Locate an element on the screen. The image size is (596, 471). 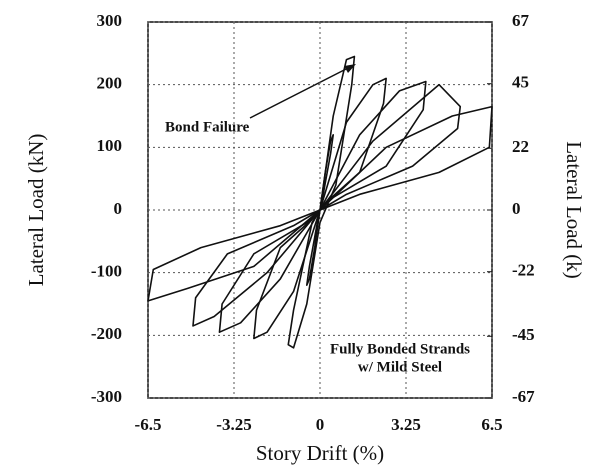
y2-tick-label: 22 is located at coordinates (520, 146).